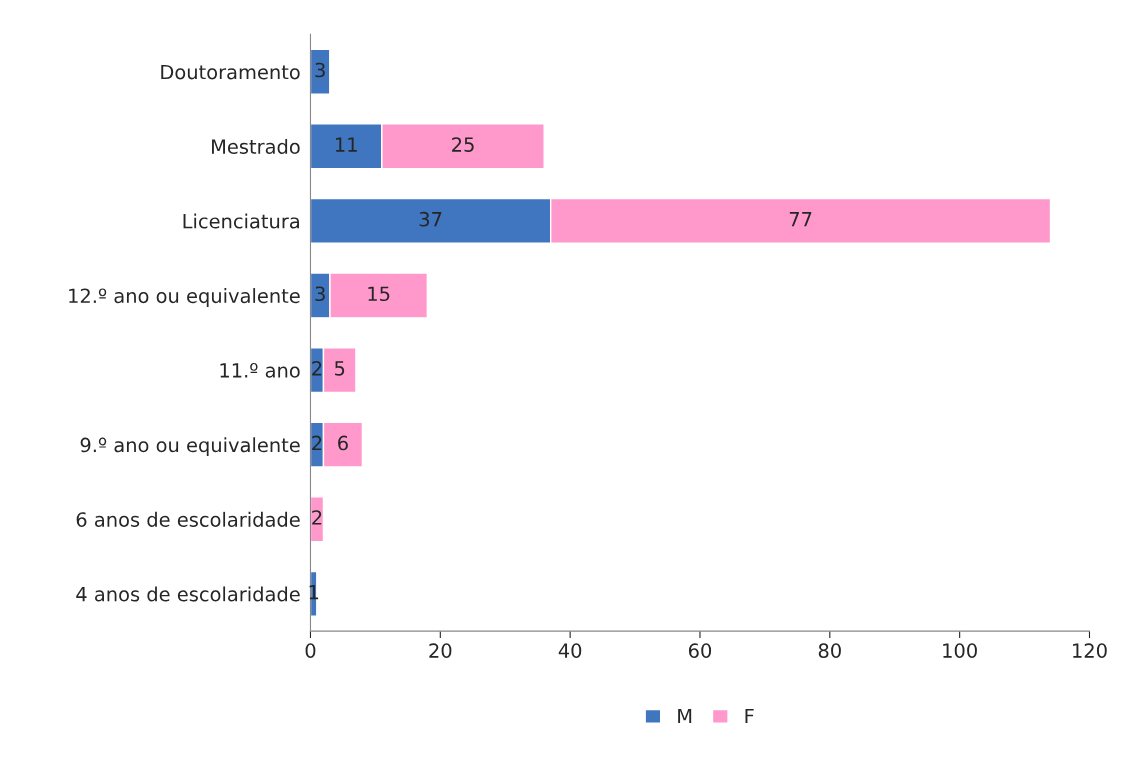 This screenshot has height=765, width=1129. I want to click on data-label: 11, so click(346, 144).